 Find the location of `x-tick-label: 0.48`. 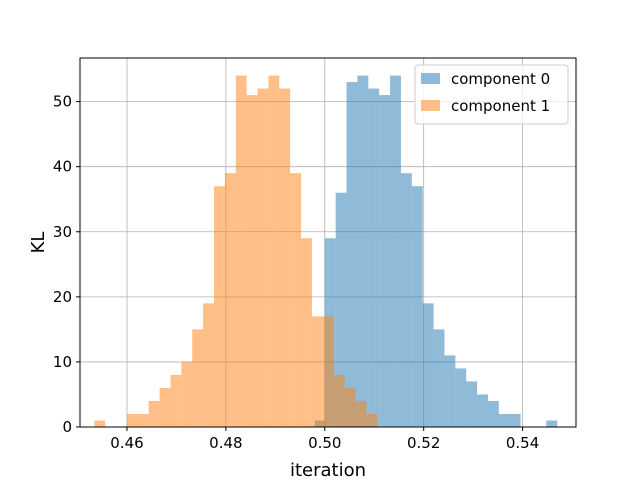

x-tick-label: 0.48 is located at coordinates (225, 443).